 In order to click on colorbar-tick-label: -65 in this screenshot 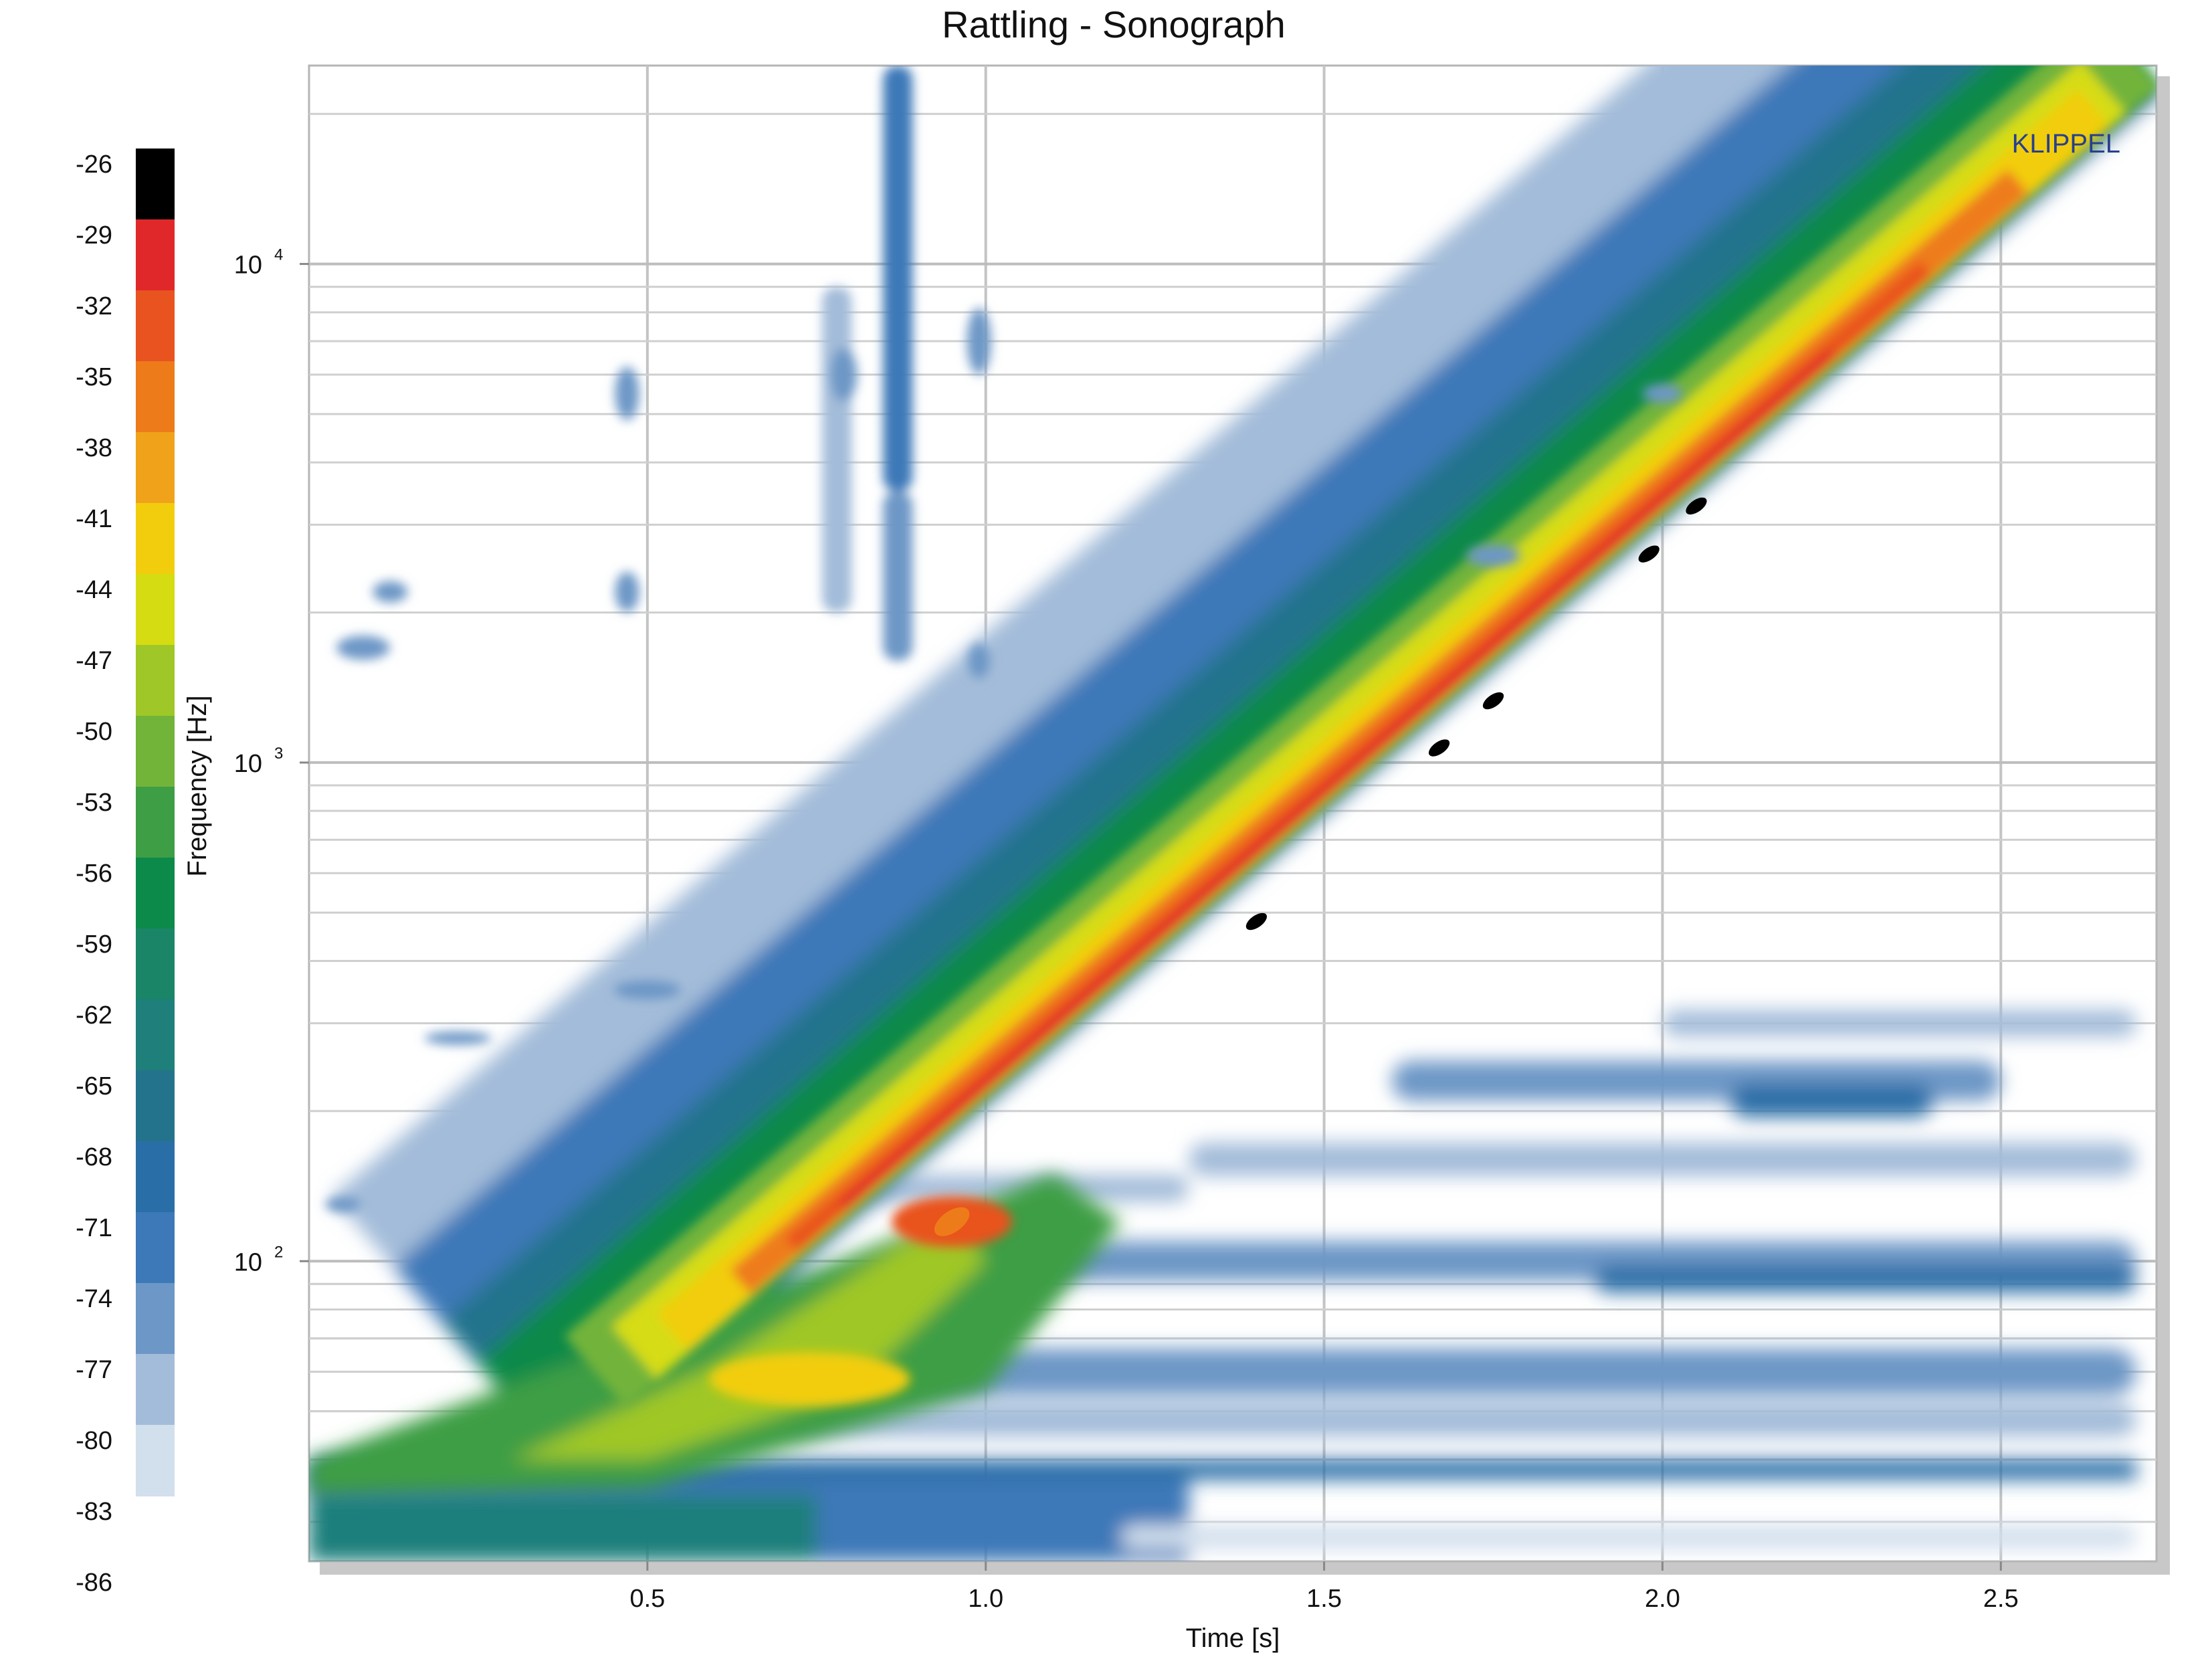, I will do `click(94, 1086)`.